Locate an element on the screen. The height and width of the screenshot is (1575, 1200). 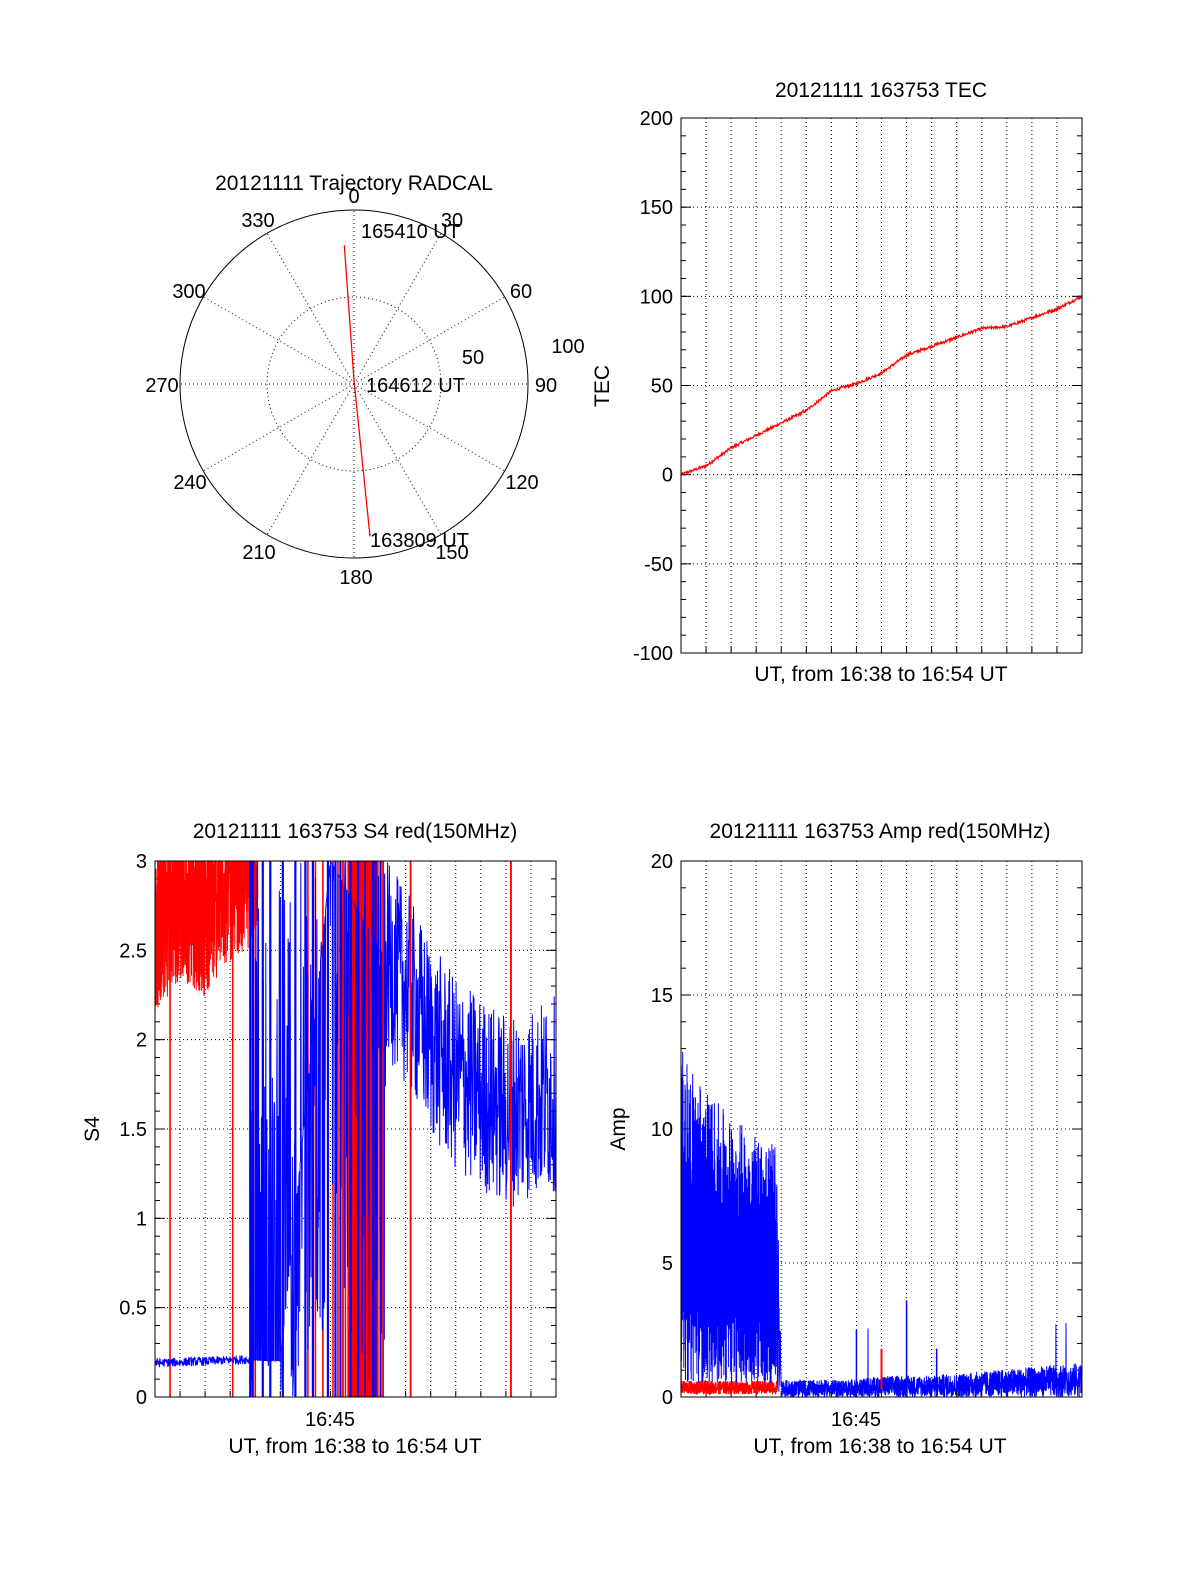
amp-red-series is located at coordinates (781, 1372).